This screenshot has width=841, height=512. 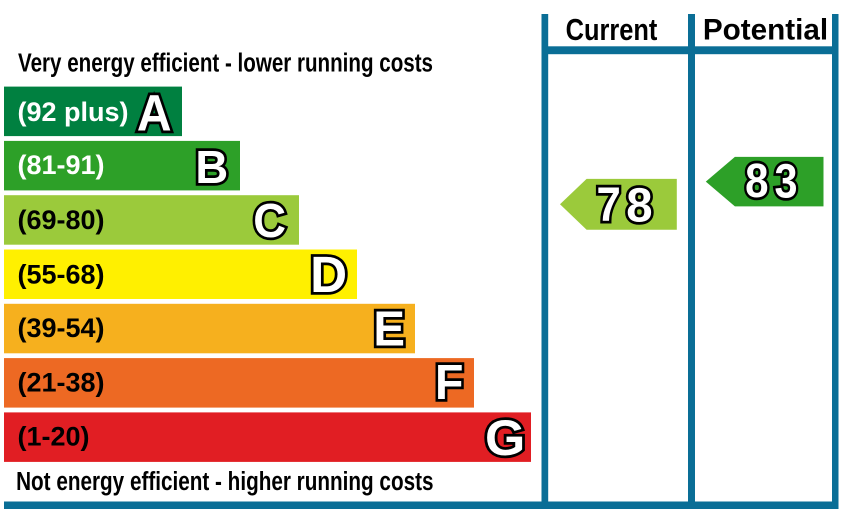 I want to click on svg-text: B, so click(x=211, y=167).